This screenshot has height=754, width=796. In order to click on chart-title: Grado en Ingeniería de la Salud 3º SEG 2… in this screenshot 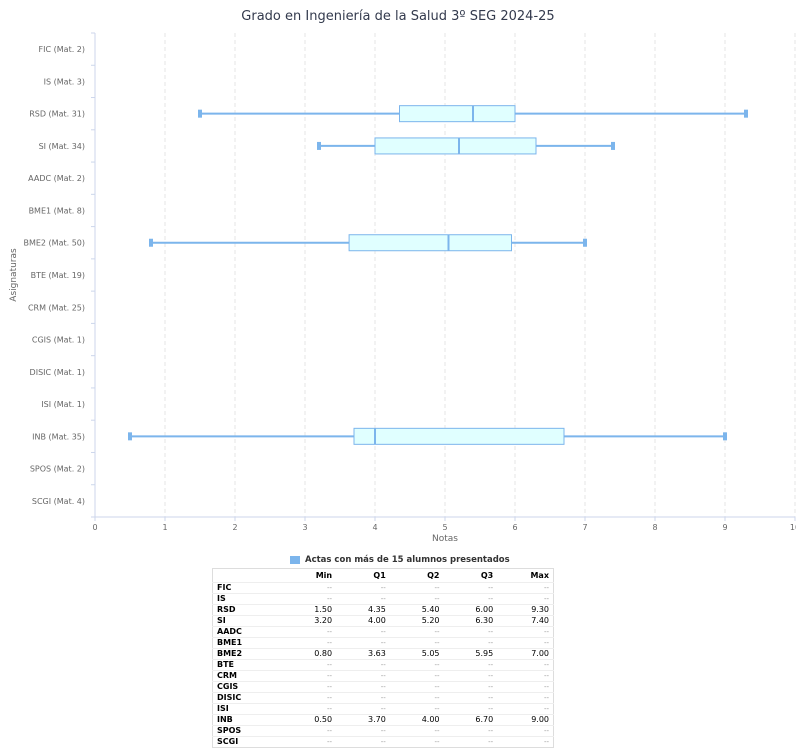, I will do `click(397, 16)`.